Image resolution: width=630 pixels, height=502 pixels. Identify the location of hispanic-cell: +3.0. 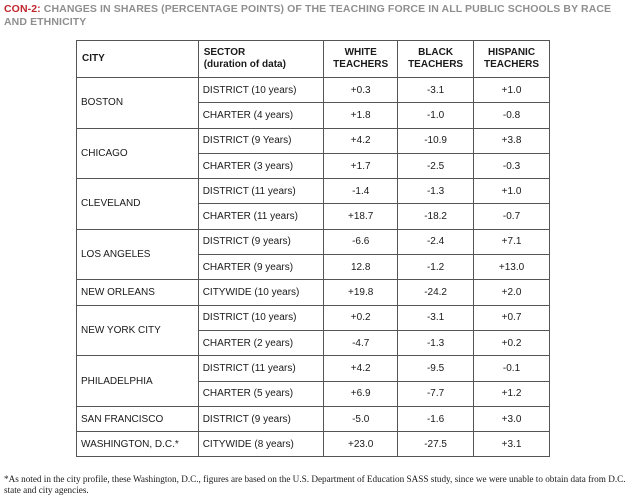
(511, 419).